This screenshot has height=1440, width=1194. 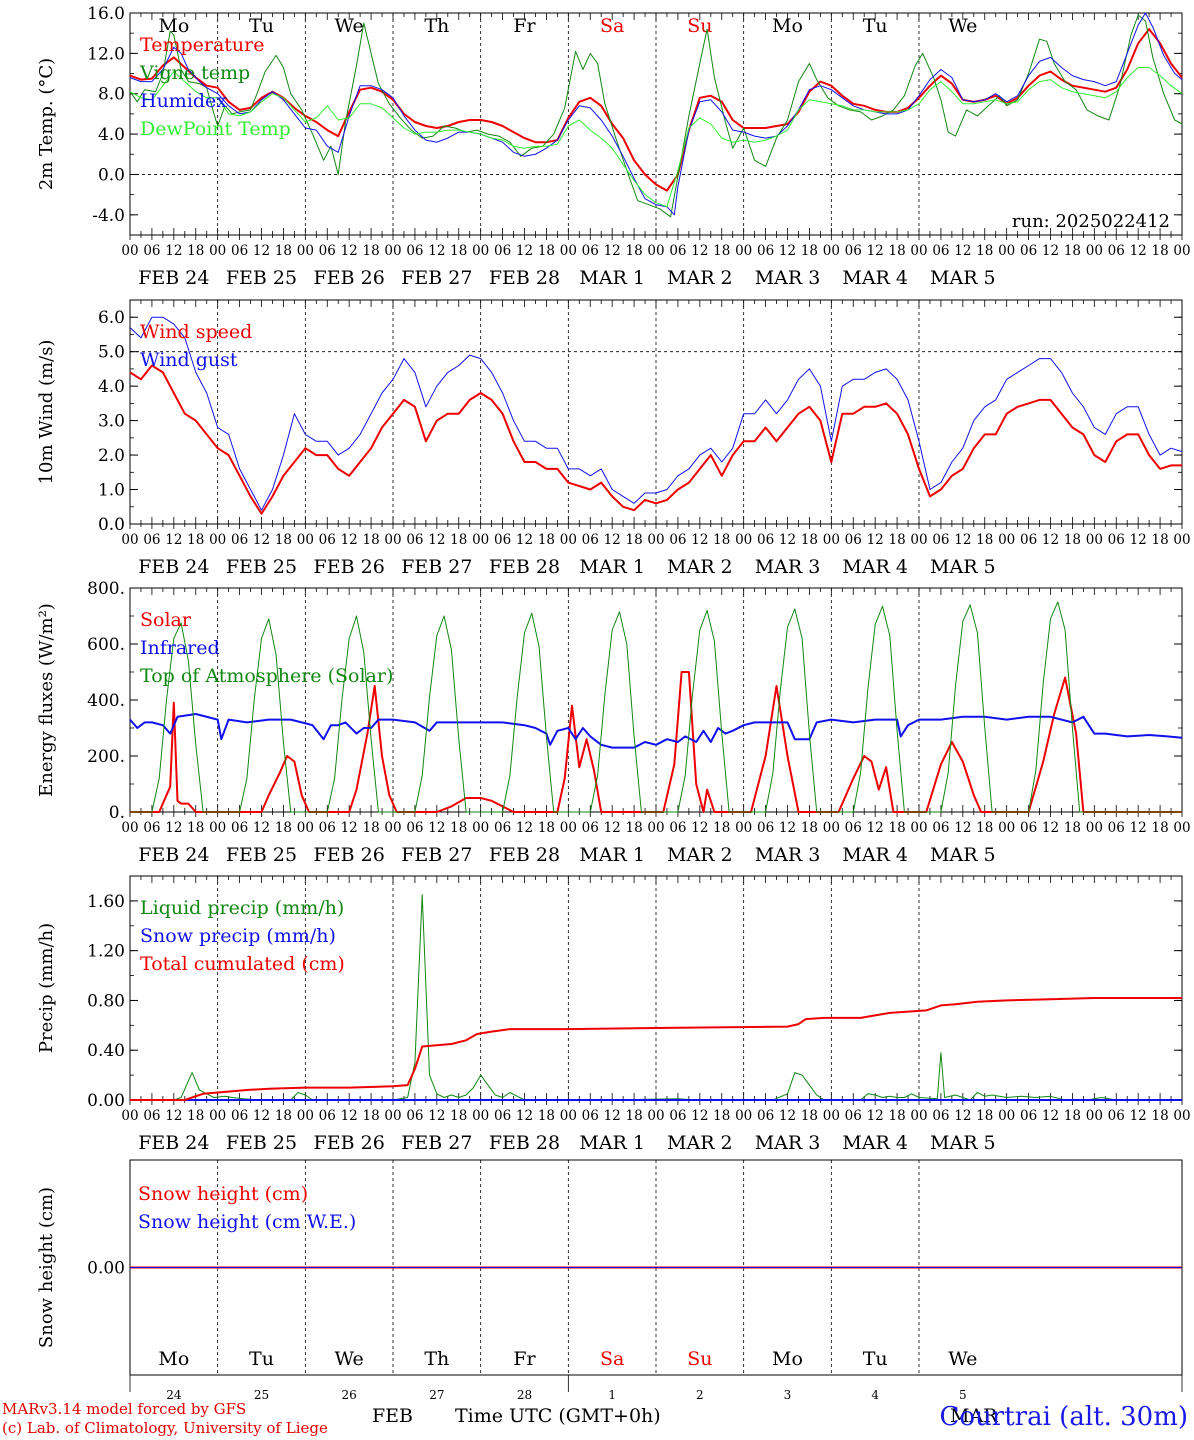 What do you see at coordinates (111, 318) in the screenshot?
I see `y-tick-label: 6.0` at bounding box center [111, 318].